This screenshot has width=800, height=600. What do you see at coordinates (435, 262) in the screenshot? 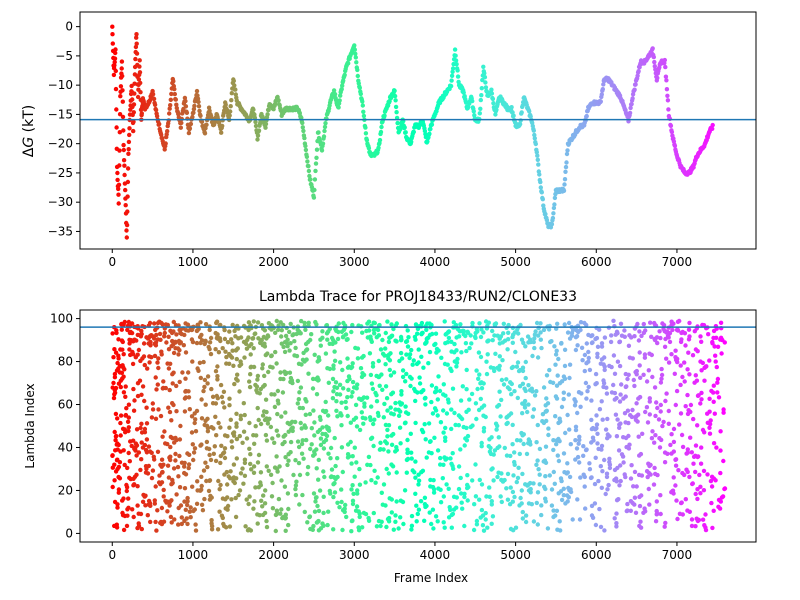
I see `delta-g-x-tick-label: 4000` at bounding box center [435, 262].